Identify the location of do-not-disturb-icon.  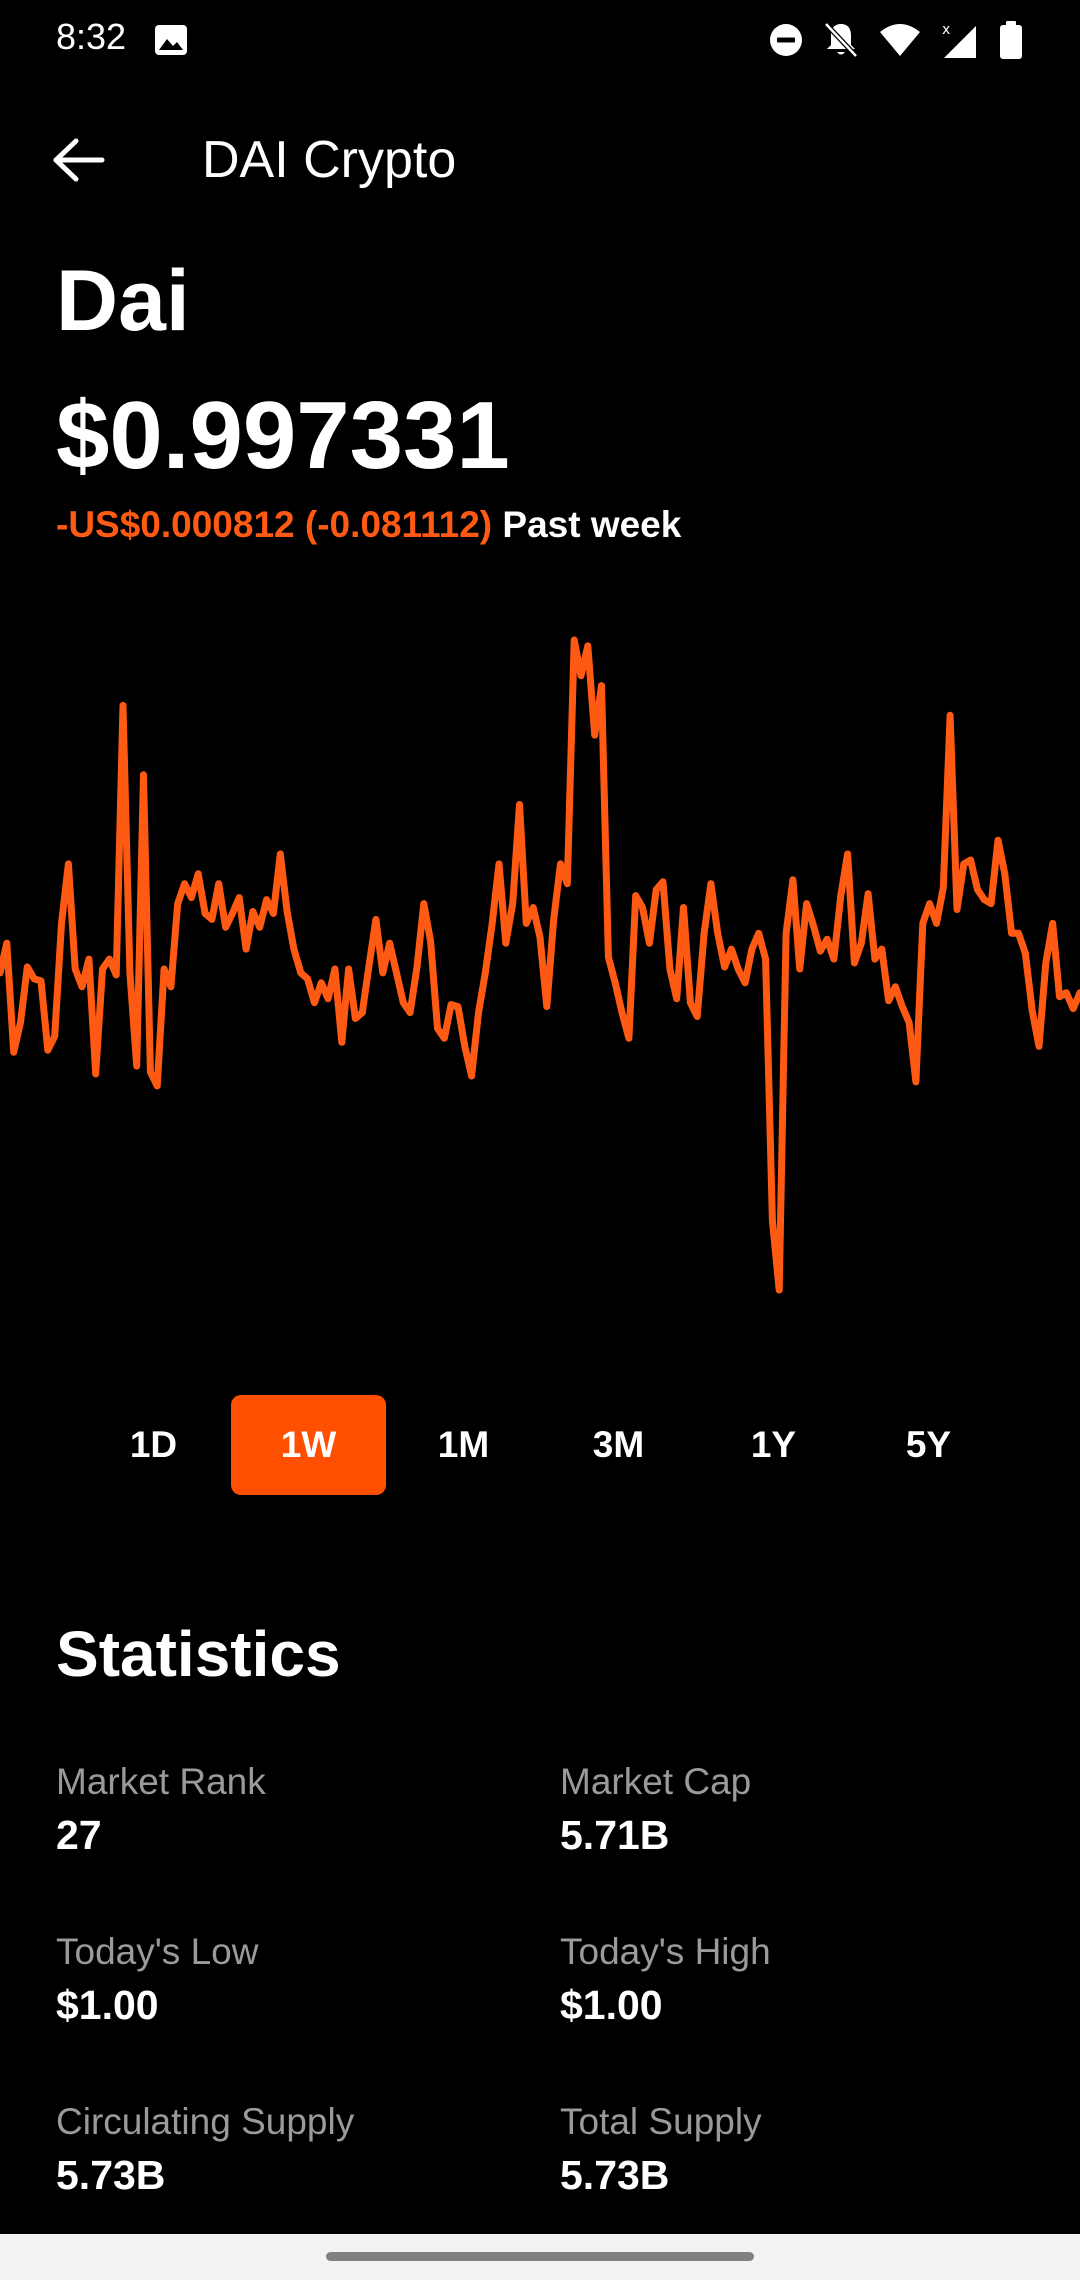
(786, 40).